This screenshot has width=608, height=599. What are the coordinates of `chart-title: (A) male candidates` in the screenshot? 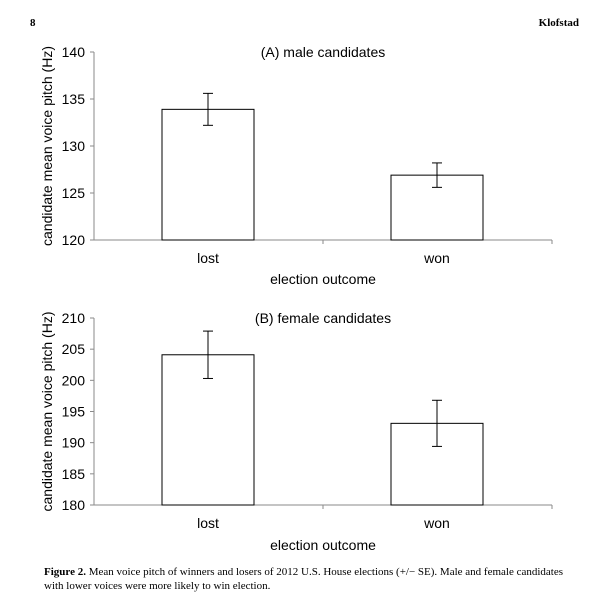 It's located at (323, 52).